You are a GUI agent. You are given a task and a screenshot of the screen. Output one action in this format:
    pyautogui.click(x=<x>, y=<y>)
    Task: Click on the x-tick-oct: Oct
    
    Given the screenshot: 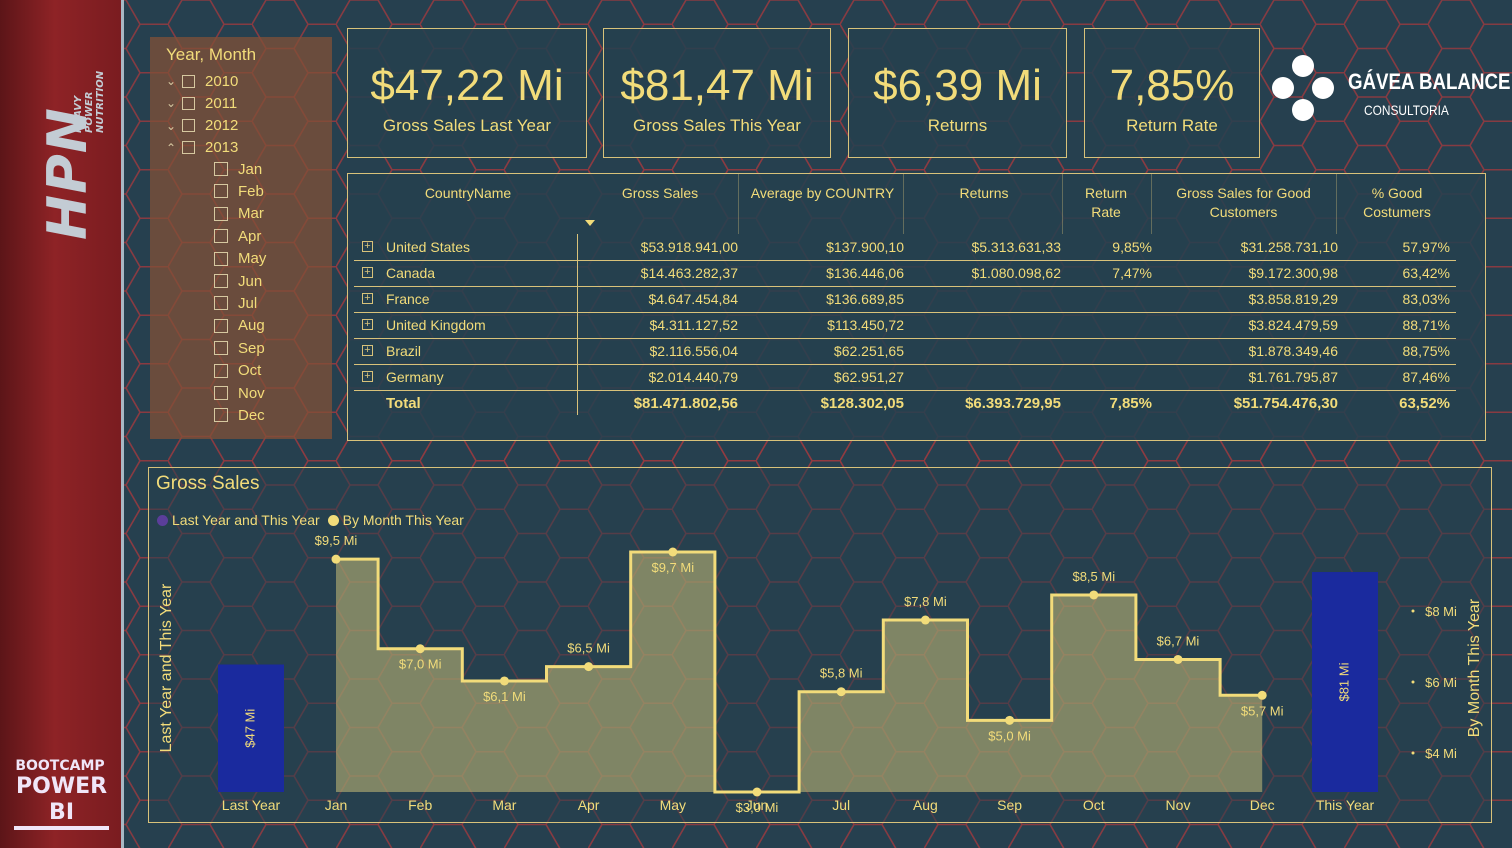 What is the action you would take?
    pyautogui.click(x=1094, y=805)
    